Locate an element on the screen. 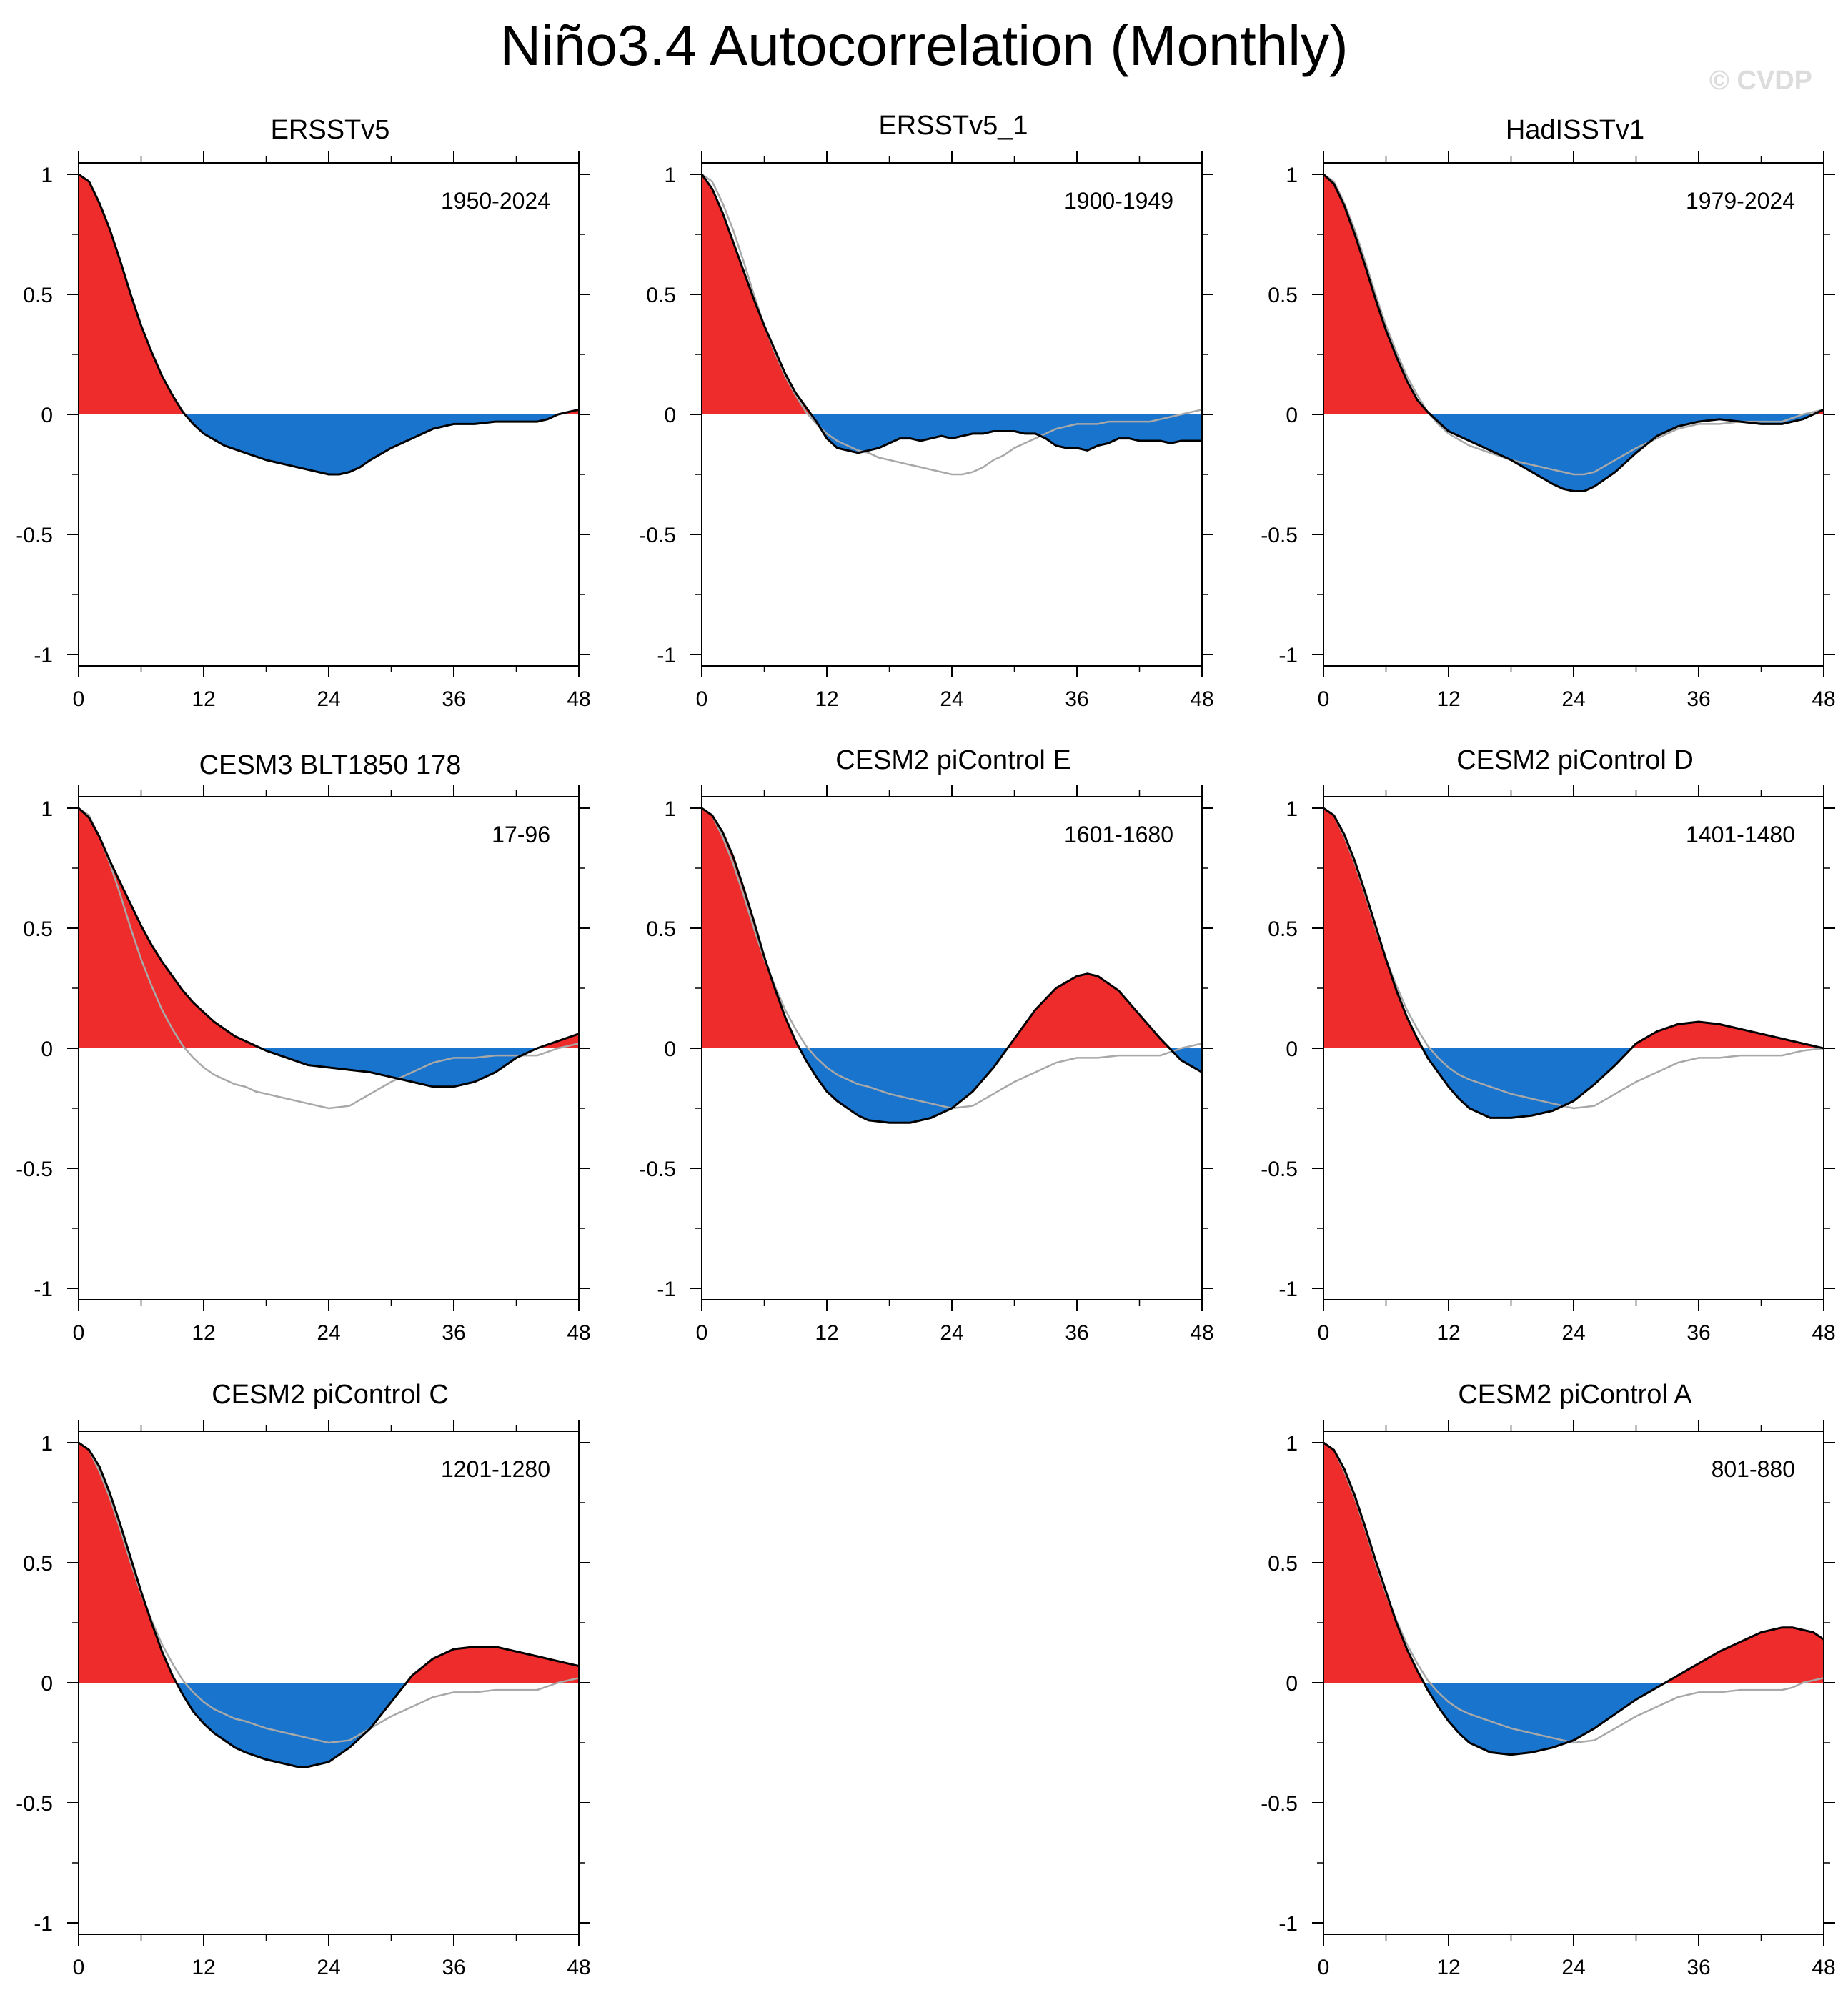  period-label: 1900-1949 is located at coordinates (1118, 201).